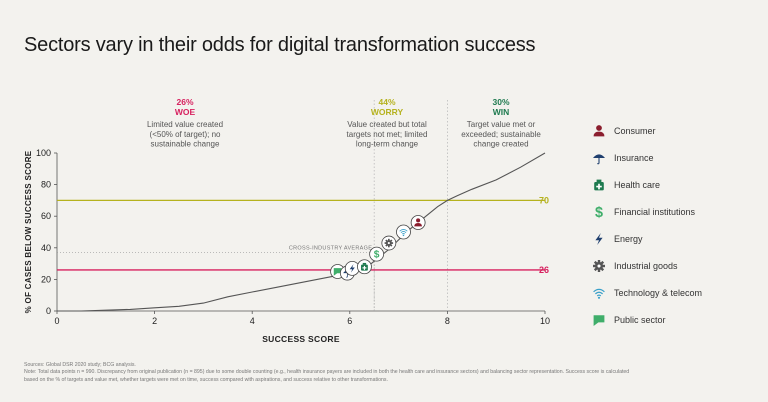 The height and width of the screenshot is (402, 768). What do you see at coordinates (501, 112) in the screenshot?
I see `zone-name: WIN` at bounding box center [501, 112].